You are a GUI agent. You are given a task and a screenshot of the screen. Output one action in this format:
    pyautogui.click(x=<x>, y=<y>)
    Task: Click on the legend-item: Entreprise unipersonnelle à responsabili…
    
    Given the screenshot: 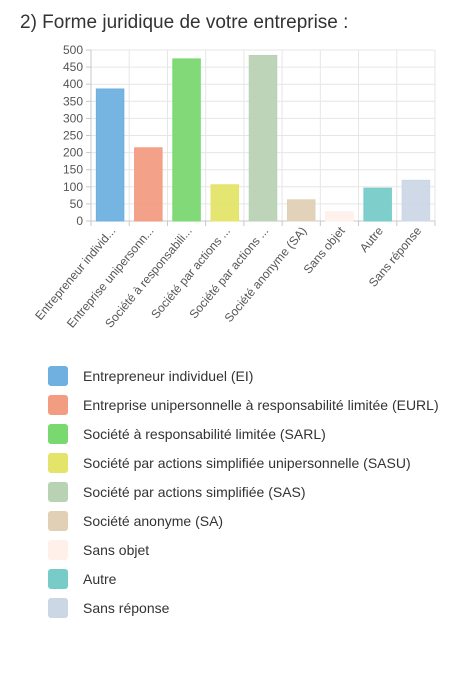 What is the action you would take?
    pyautogui.click(x=248, y=405)
    